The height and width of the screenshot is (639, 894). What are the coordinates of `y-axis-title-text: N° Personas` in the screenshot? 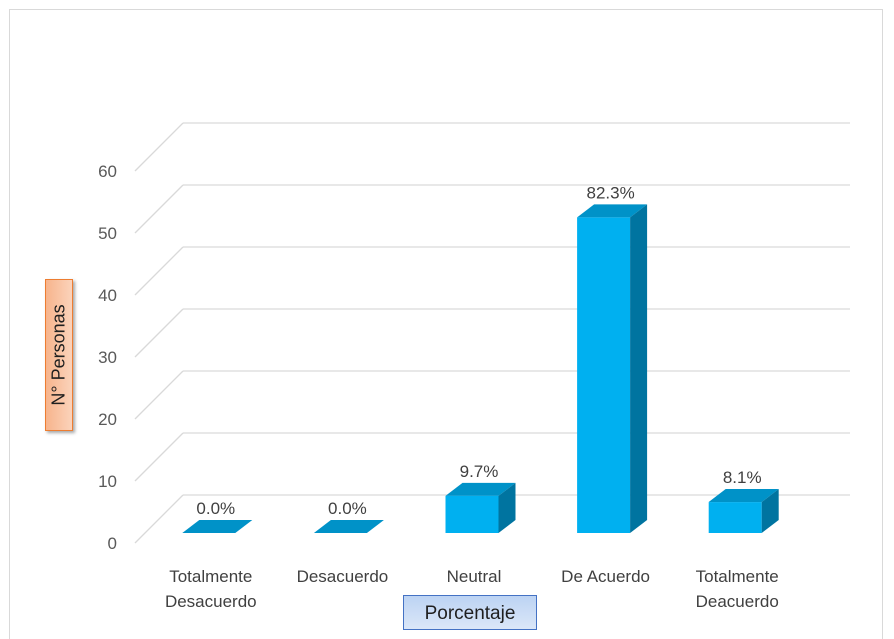 It's located at (58, 355).